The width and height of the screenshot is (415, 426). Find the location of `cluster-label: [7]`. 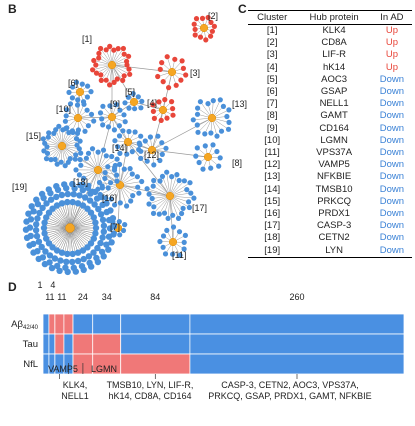

cluster-label: [7] is located at coordinates (115, 227).